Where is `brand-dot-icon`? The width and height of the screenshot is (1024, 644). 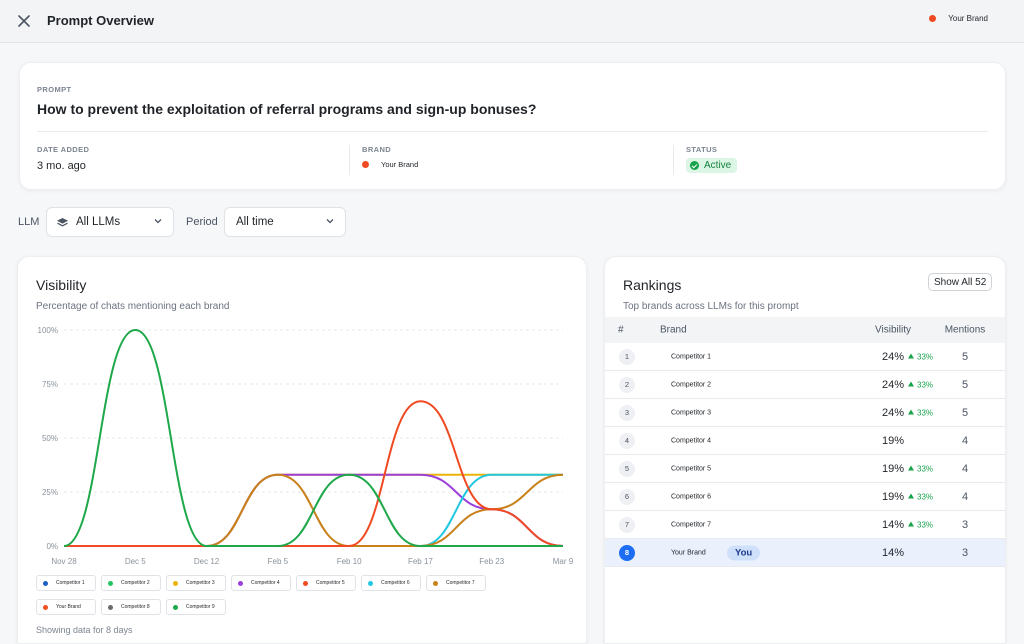 brand-dot-icon is located at coordinates (933, 18).